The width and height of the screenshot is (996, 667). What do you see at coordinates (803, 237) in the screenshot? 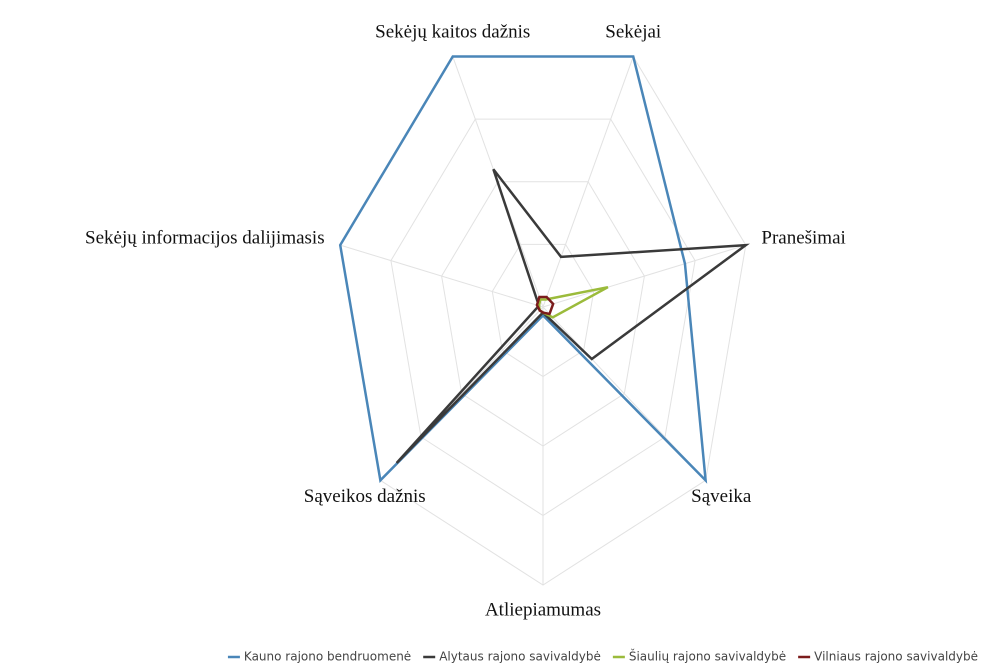
I see `axis-label: Pranešimai` at bounding box center [803, 237].